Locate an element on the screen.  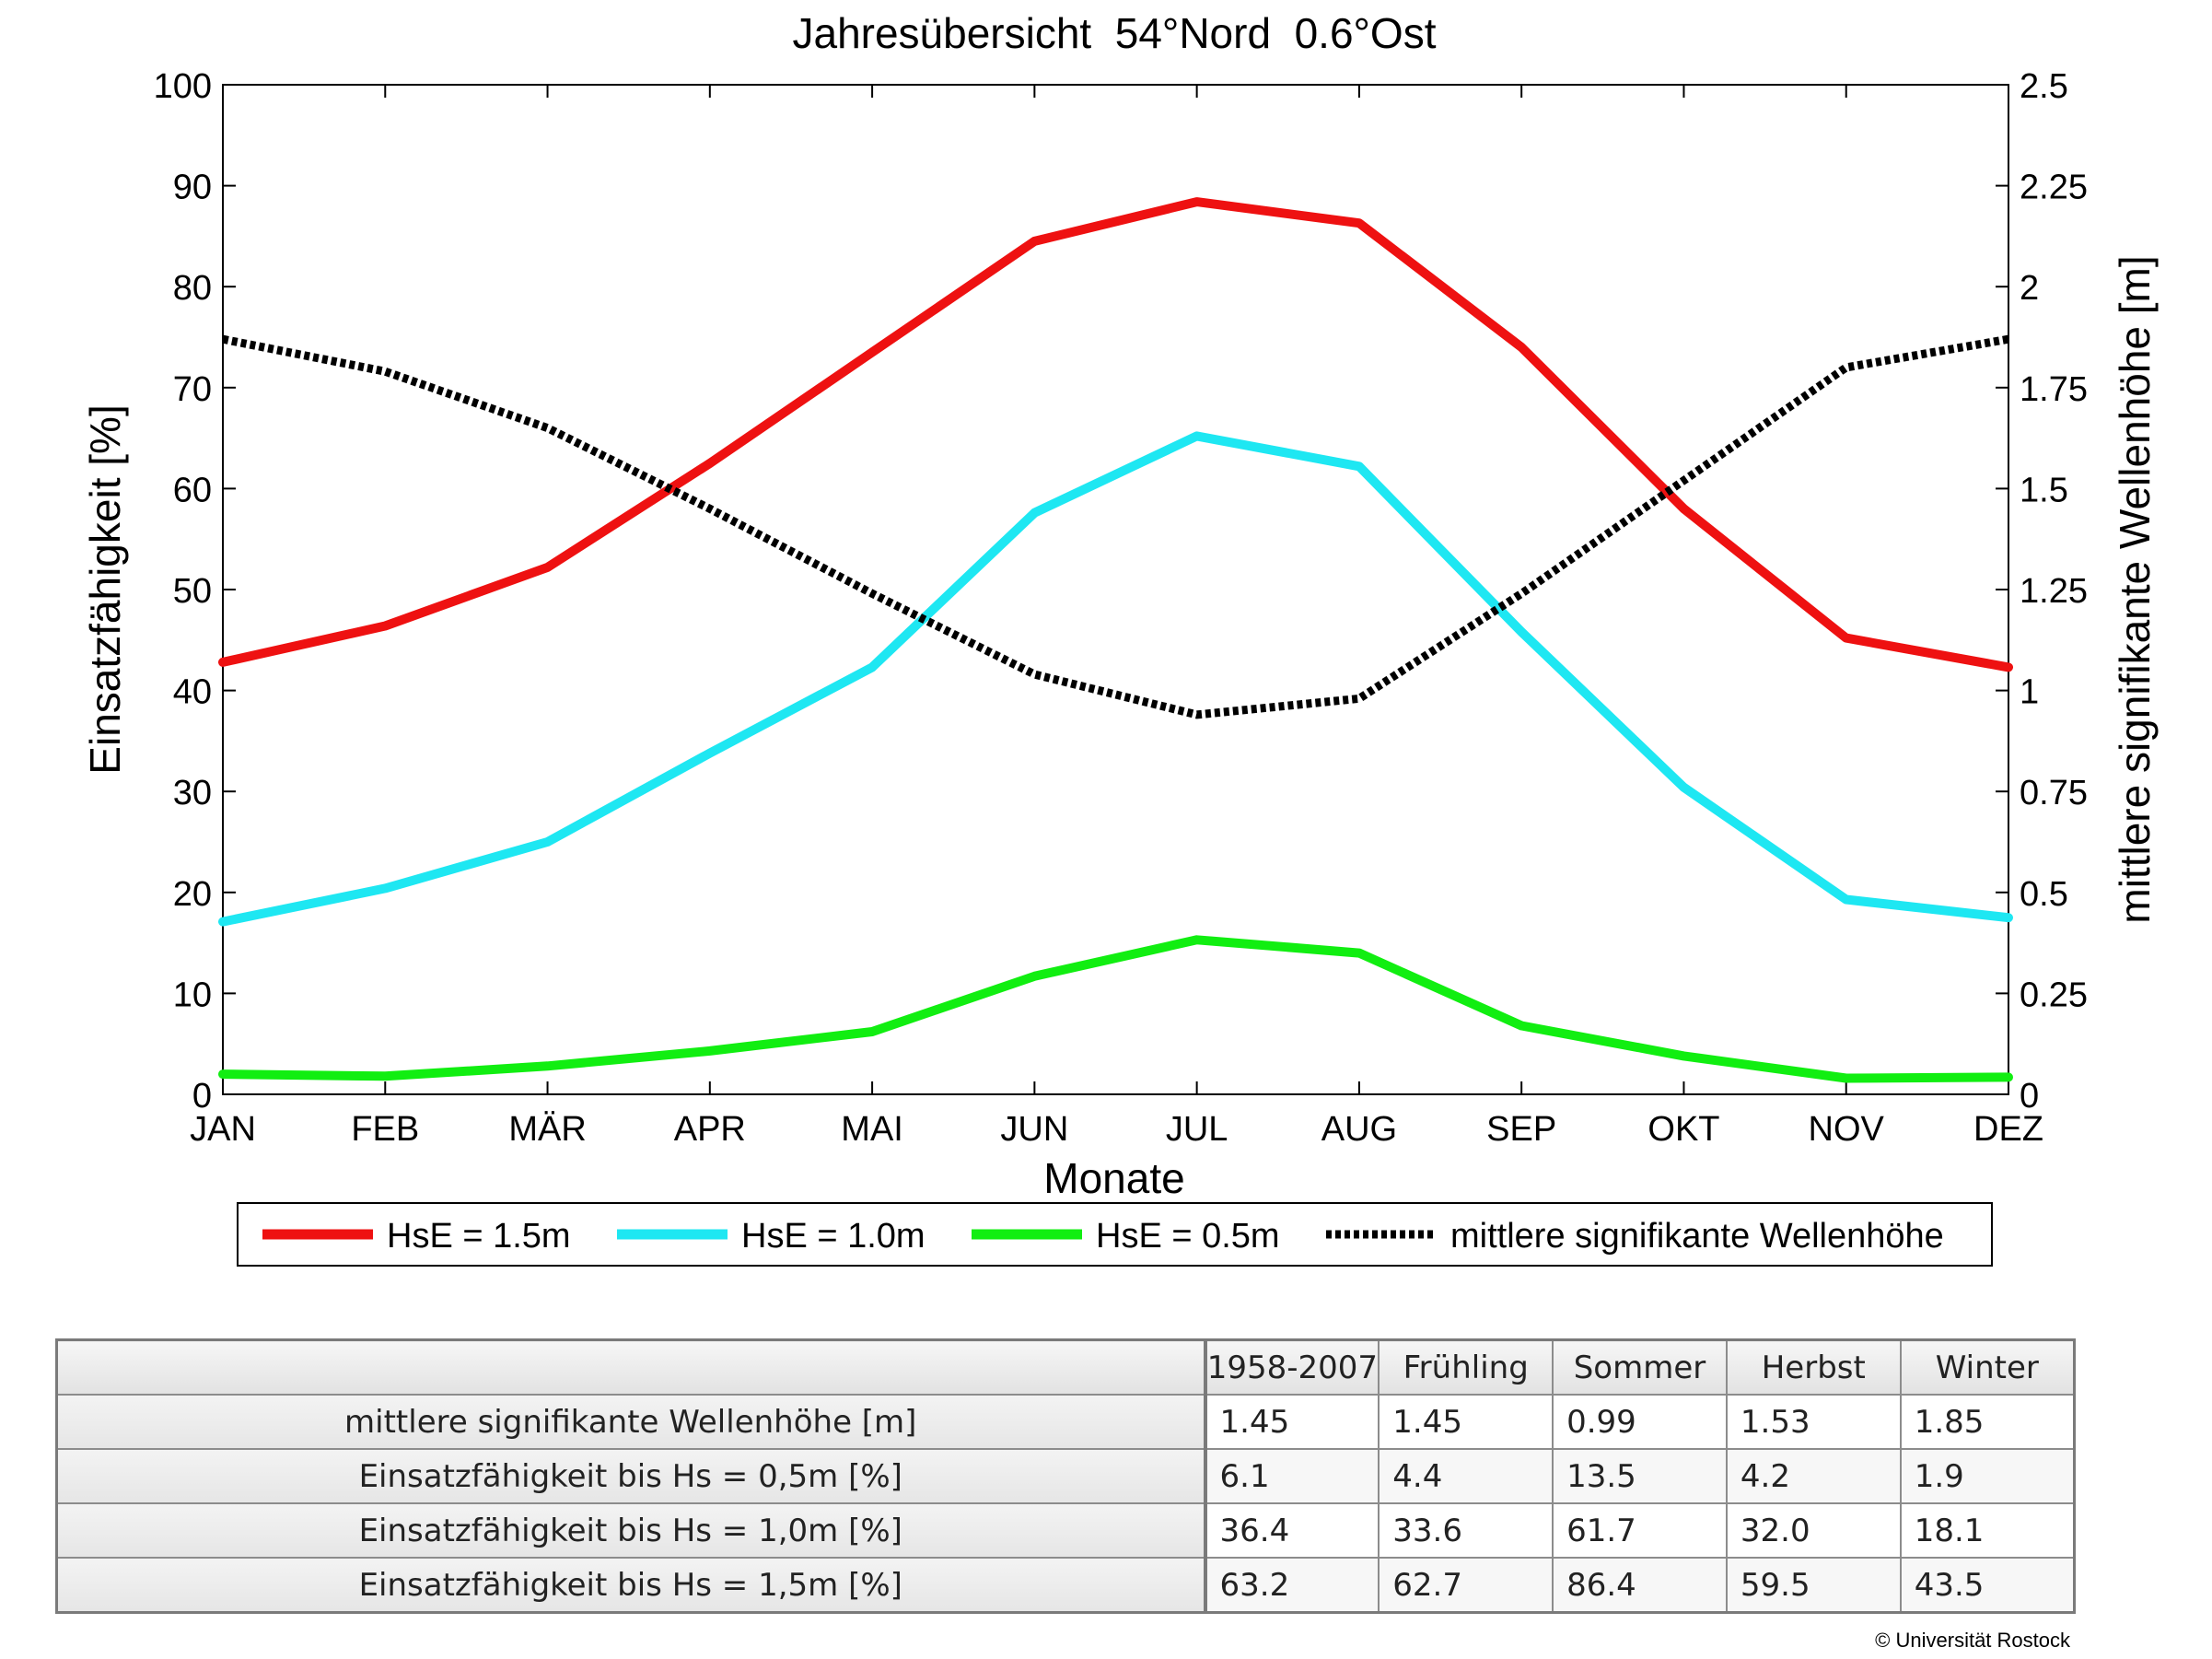
y2-tick-label: 0 is located at coordinates (2030, 1096).